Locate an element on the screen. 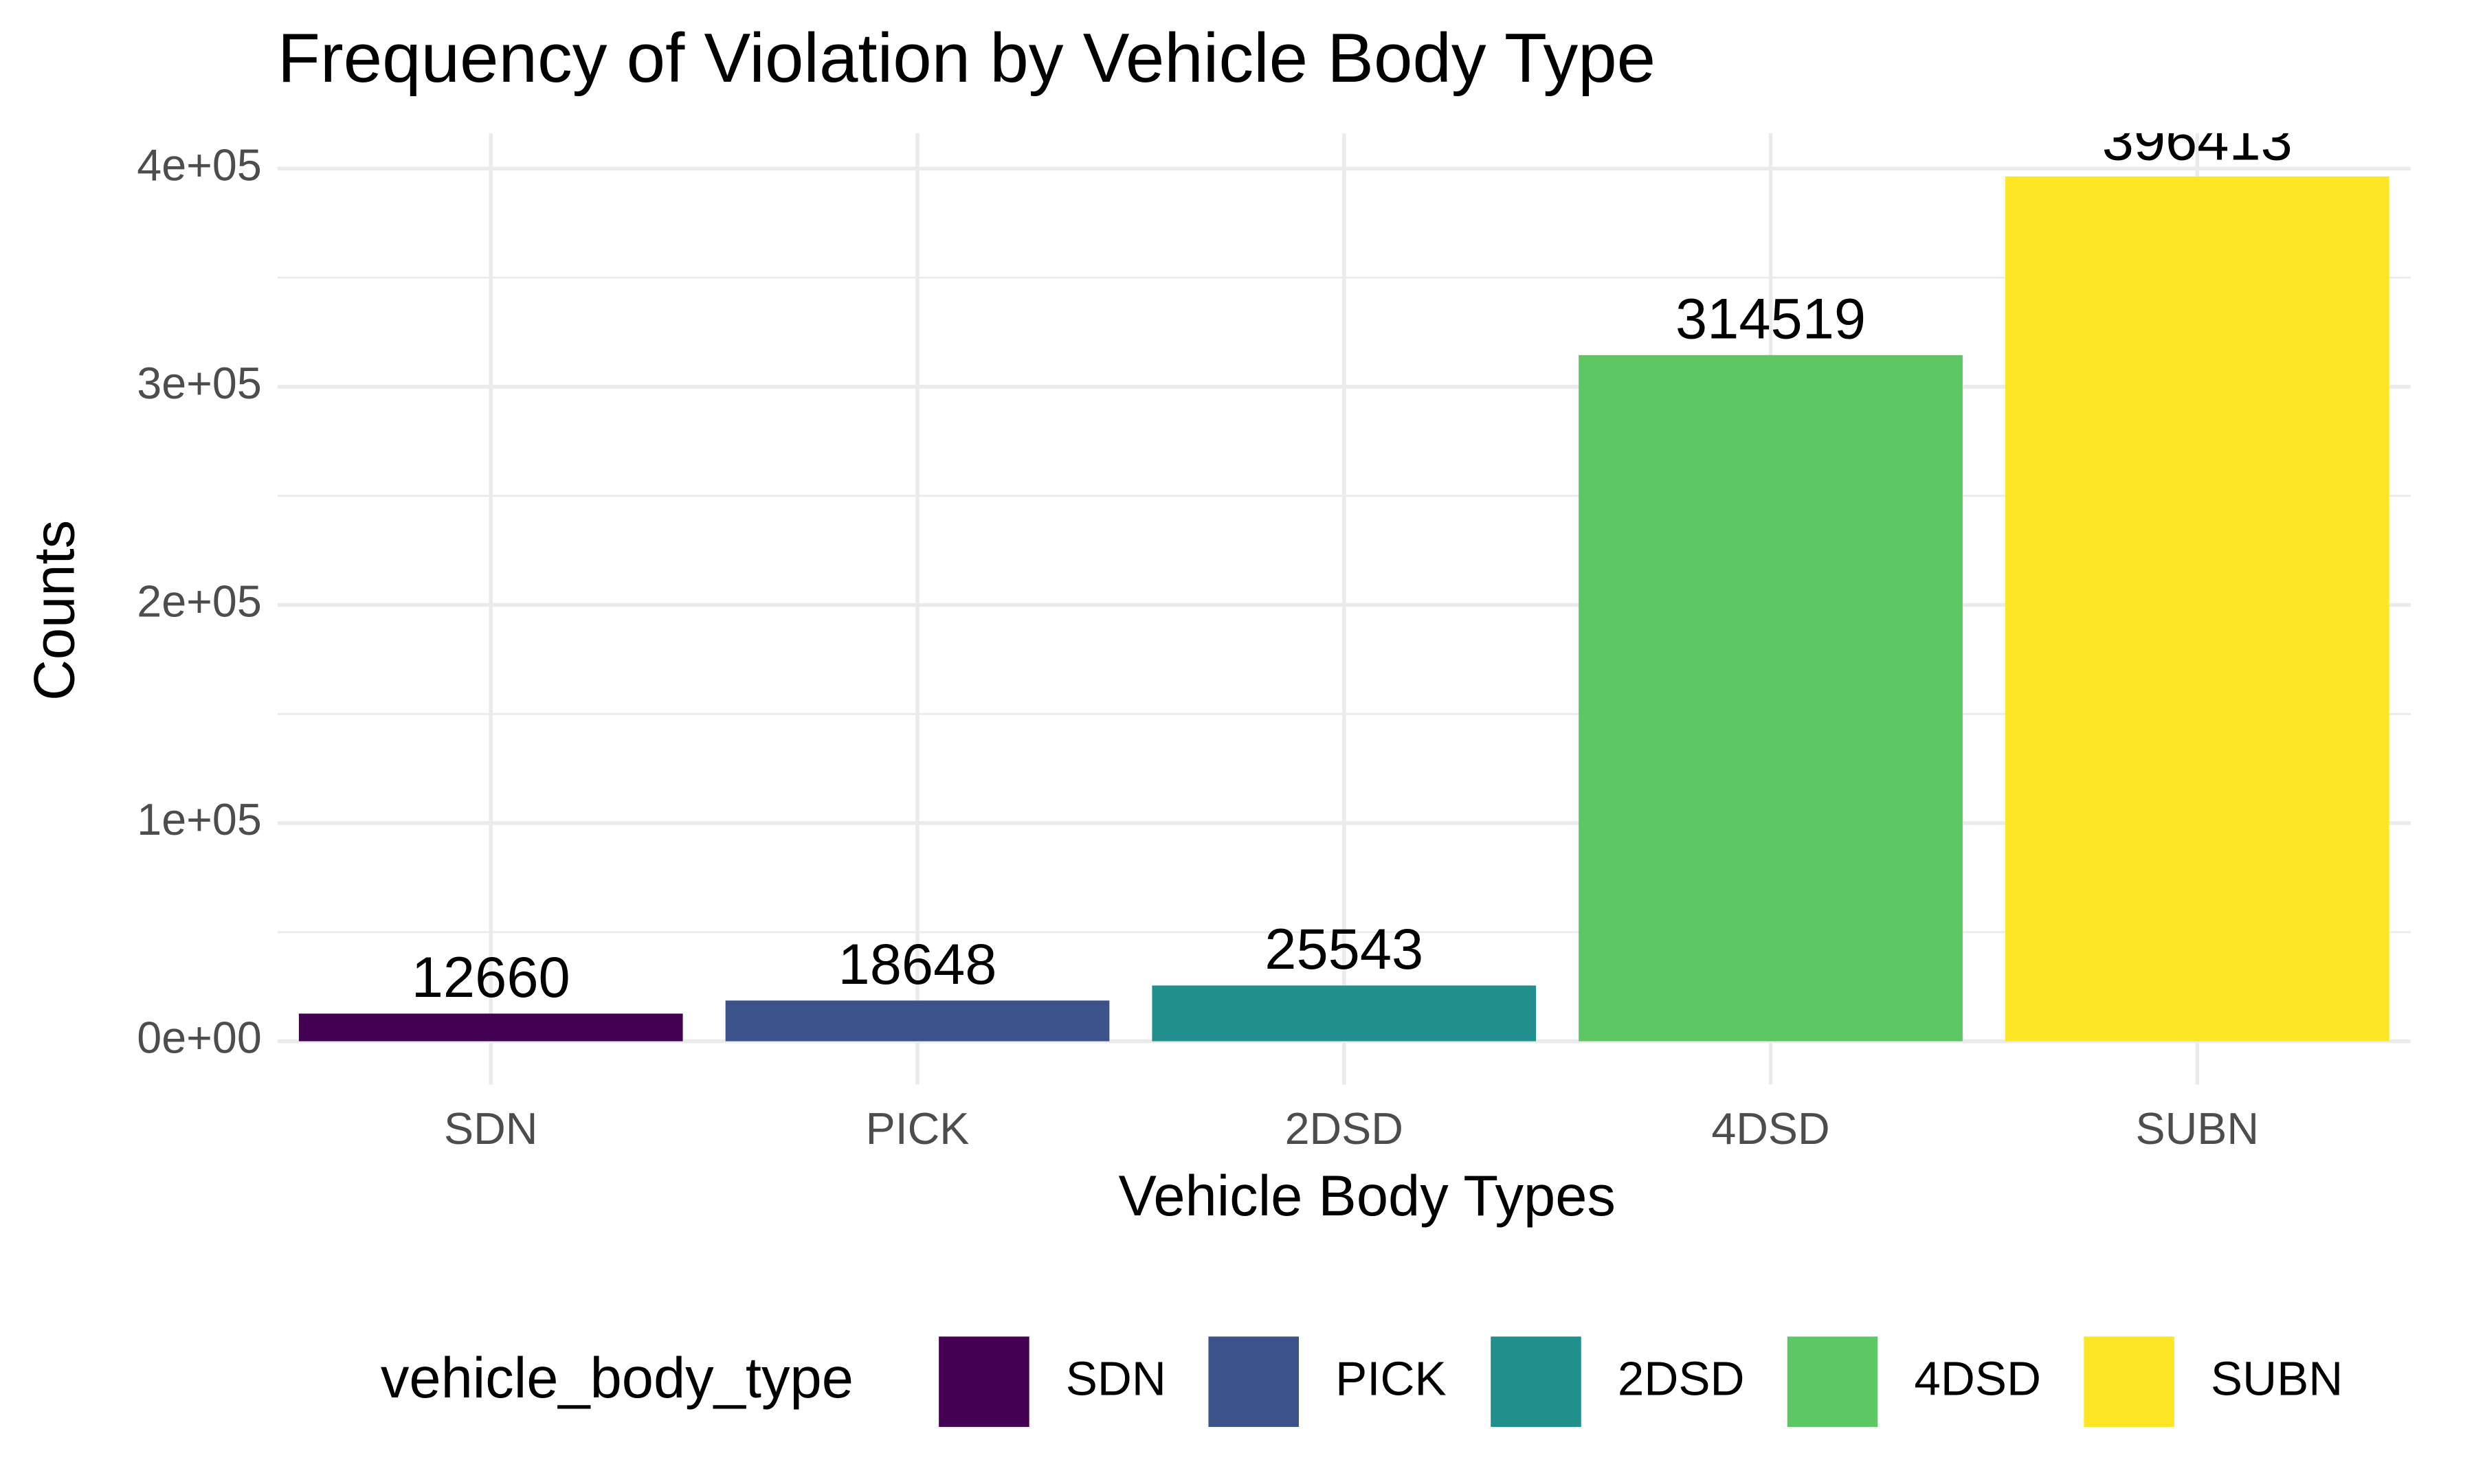 This screenshot has width=2474, height=1484. x-tick-label: PICK is located at coordinates (918, 1129).